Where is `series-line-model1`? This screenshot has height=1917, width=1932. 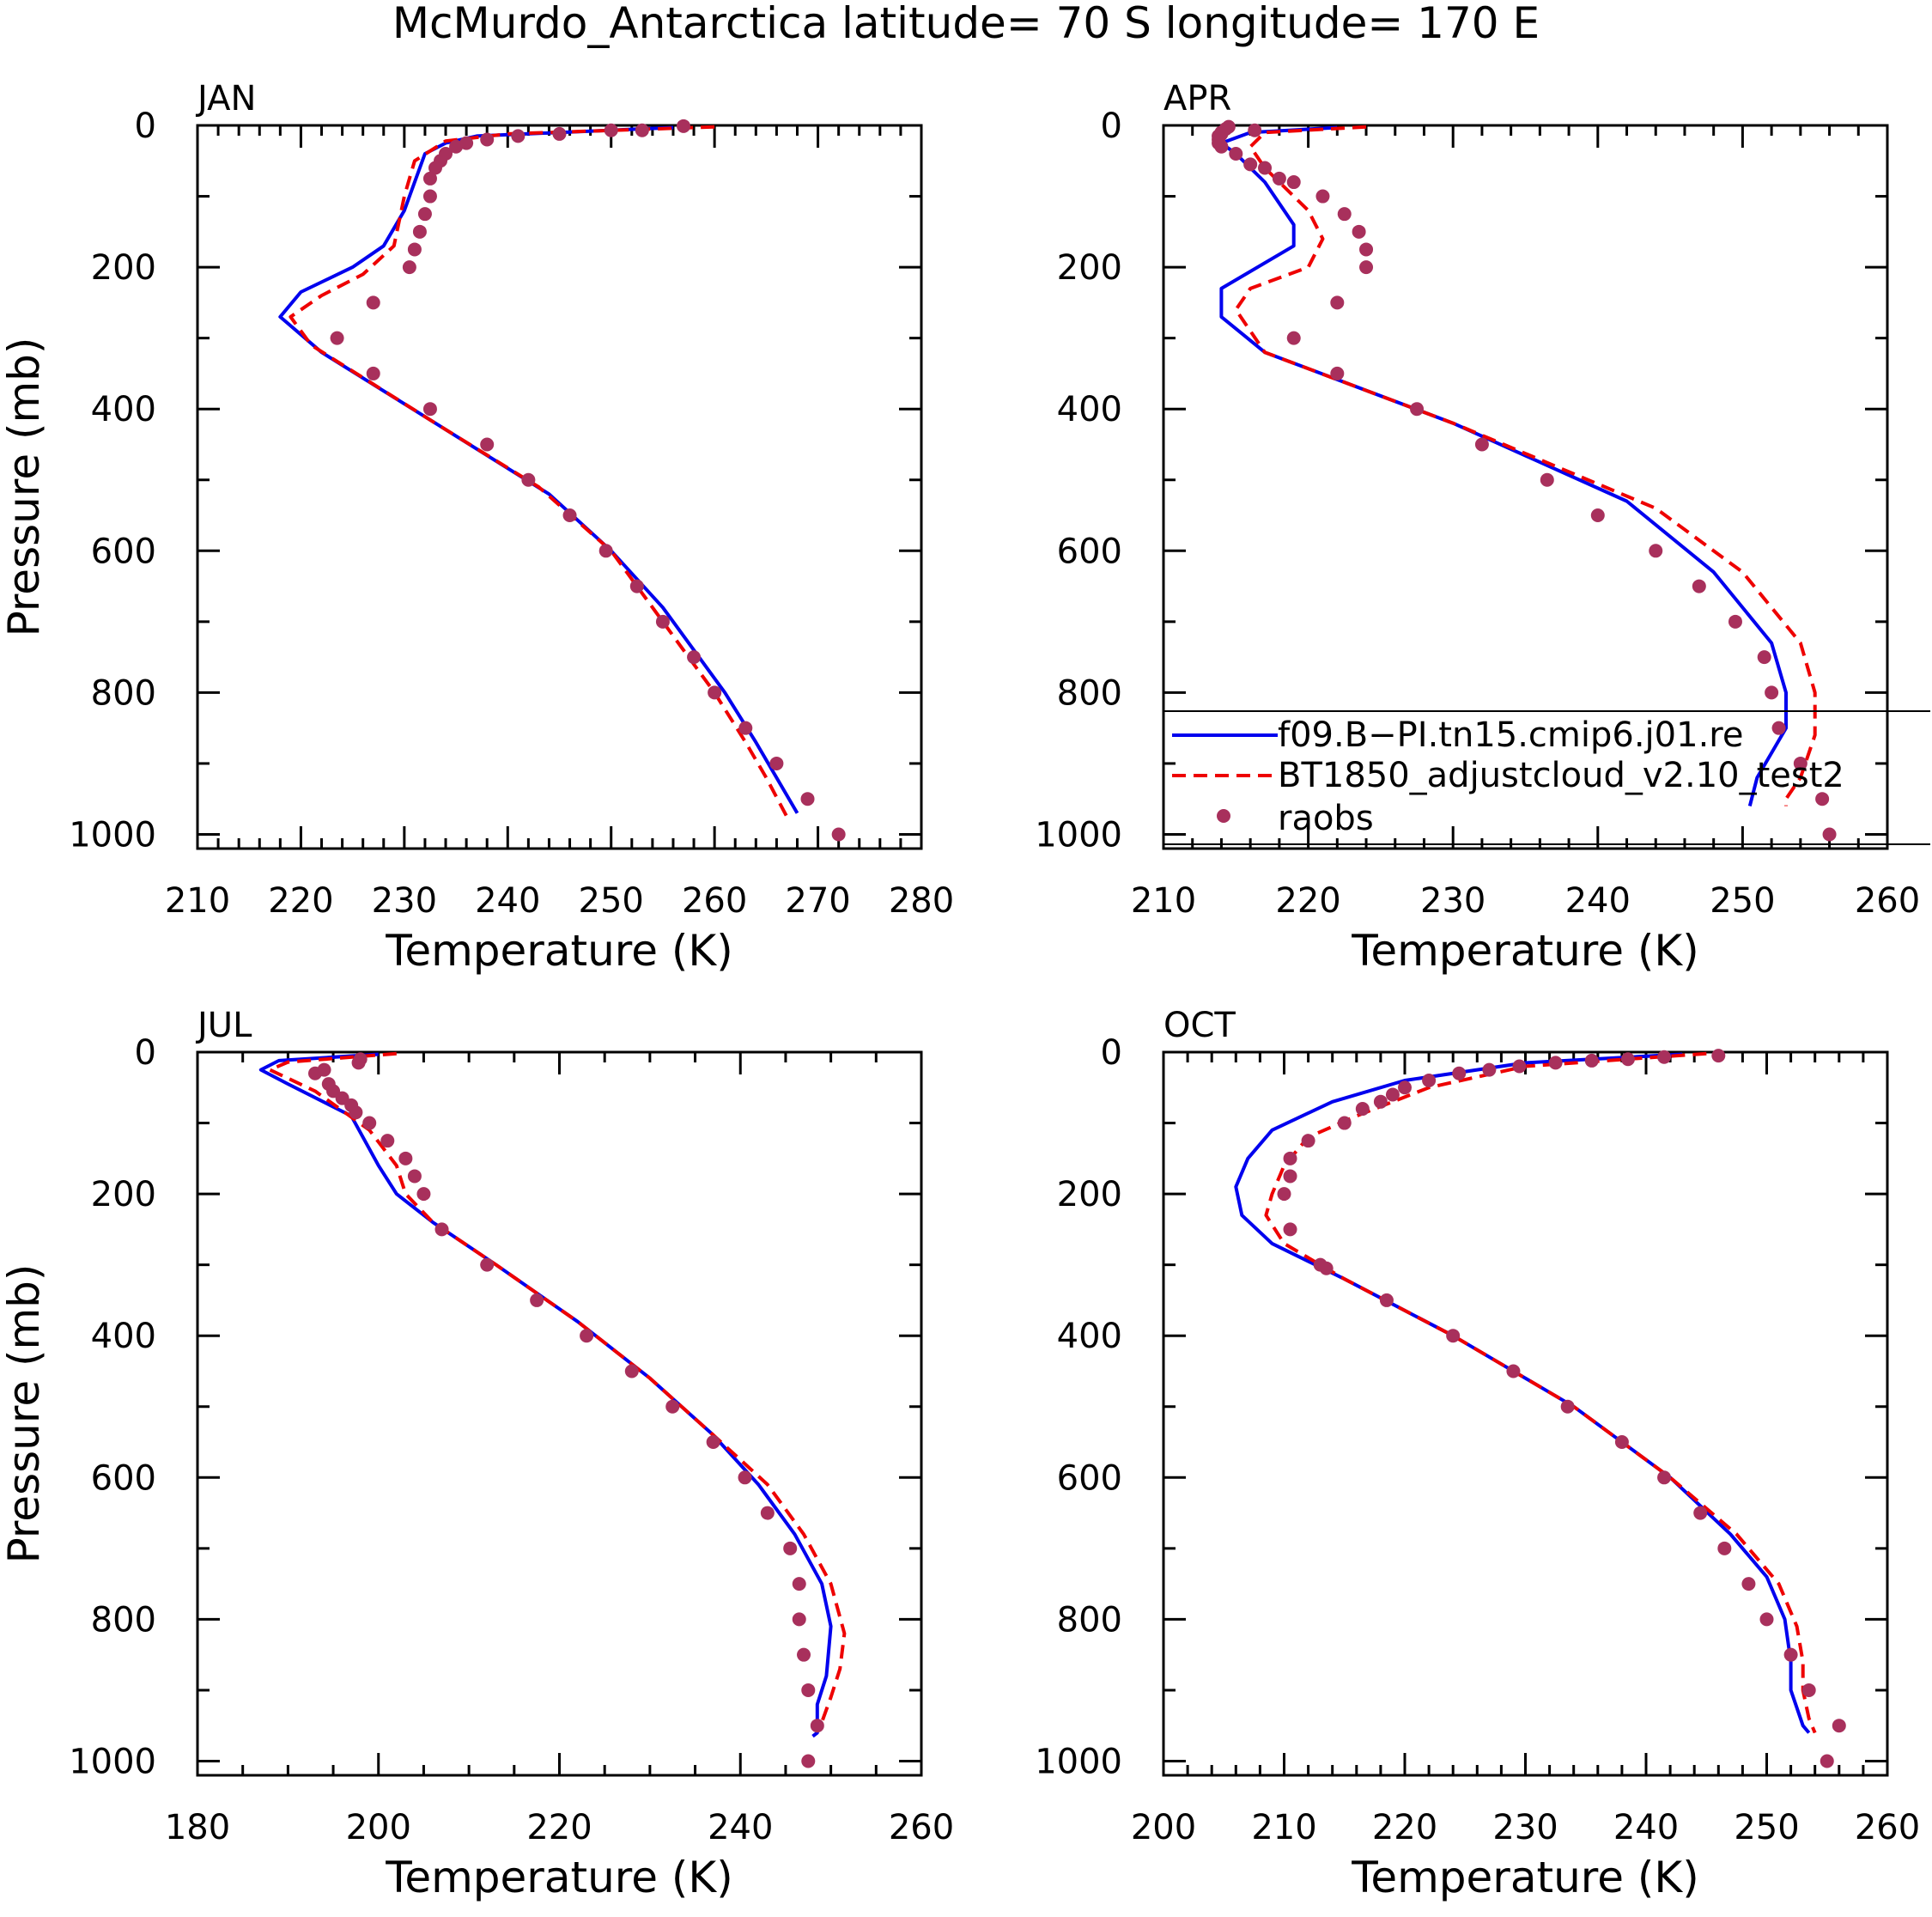 series-line-model1 is located at coordinates (545, 1395).